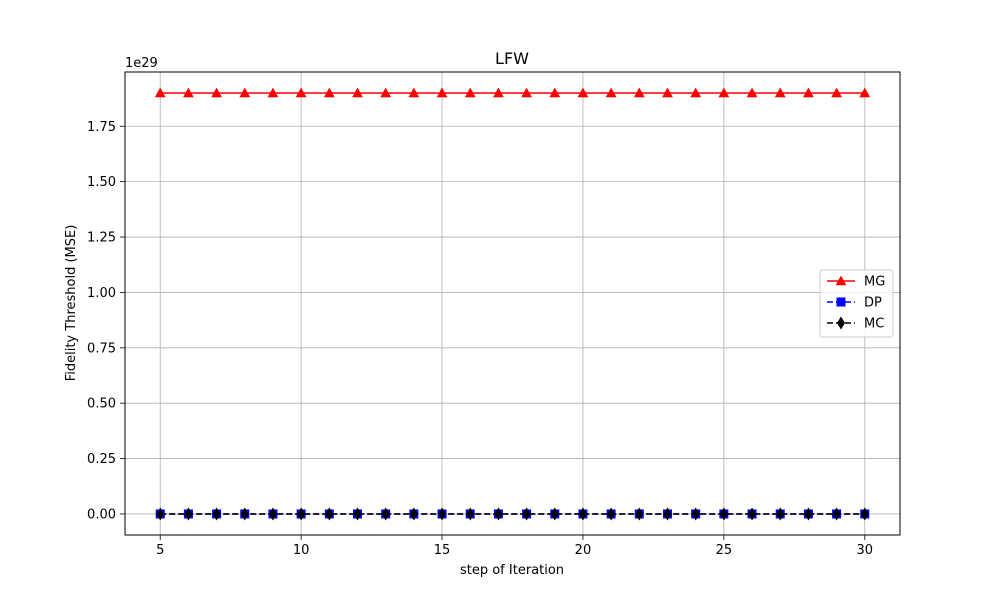 This screenshot has width=1000, height=600. I want to click on legend-item-dp: DP, so click(854, 303).